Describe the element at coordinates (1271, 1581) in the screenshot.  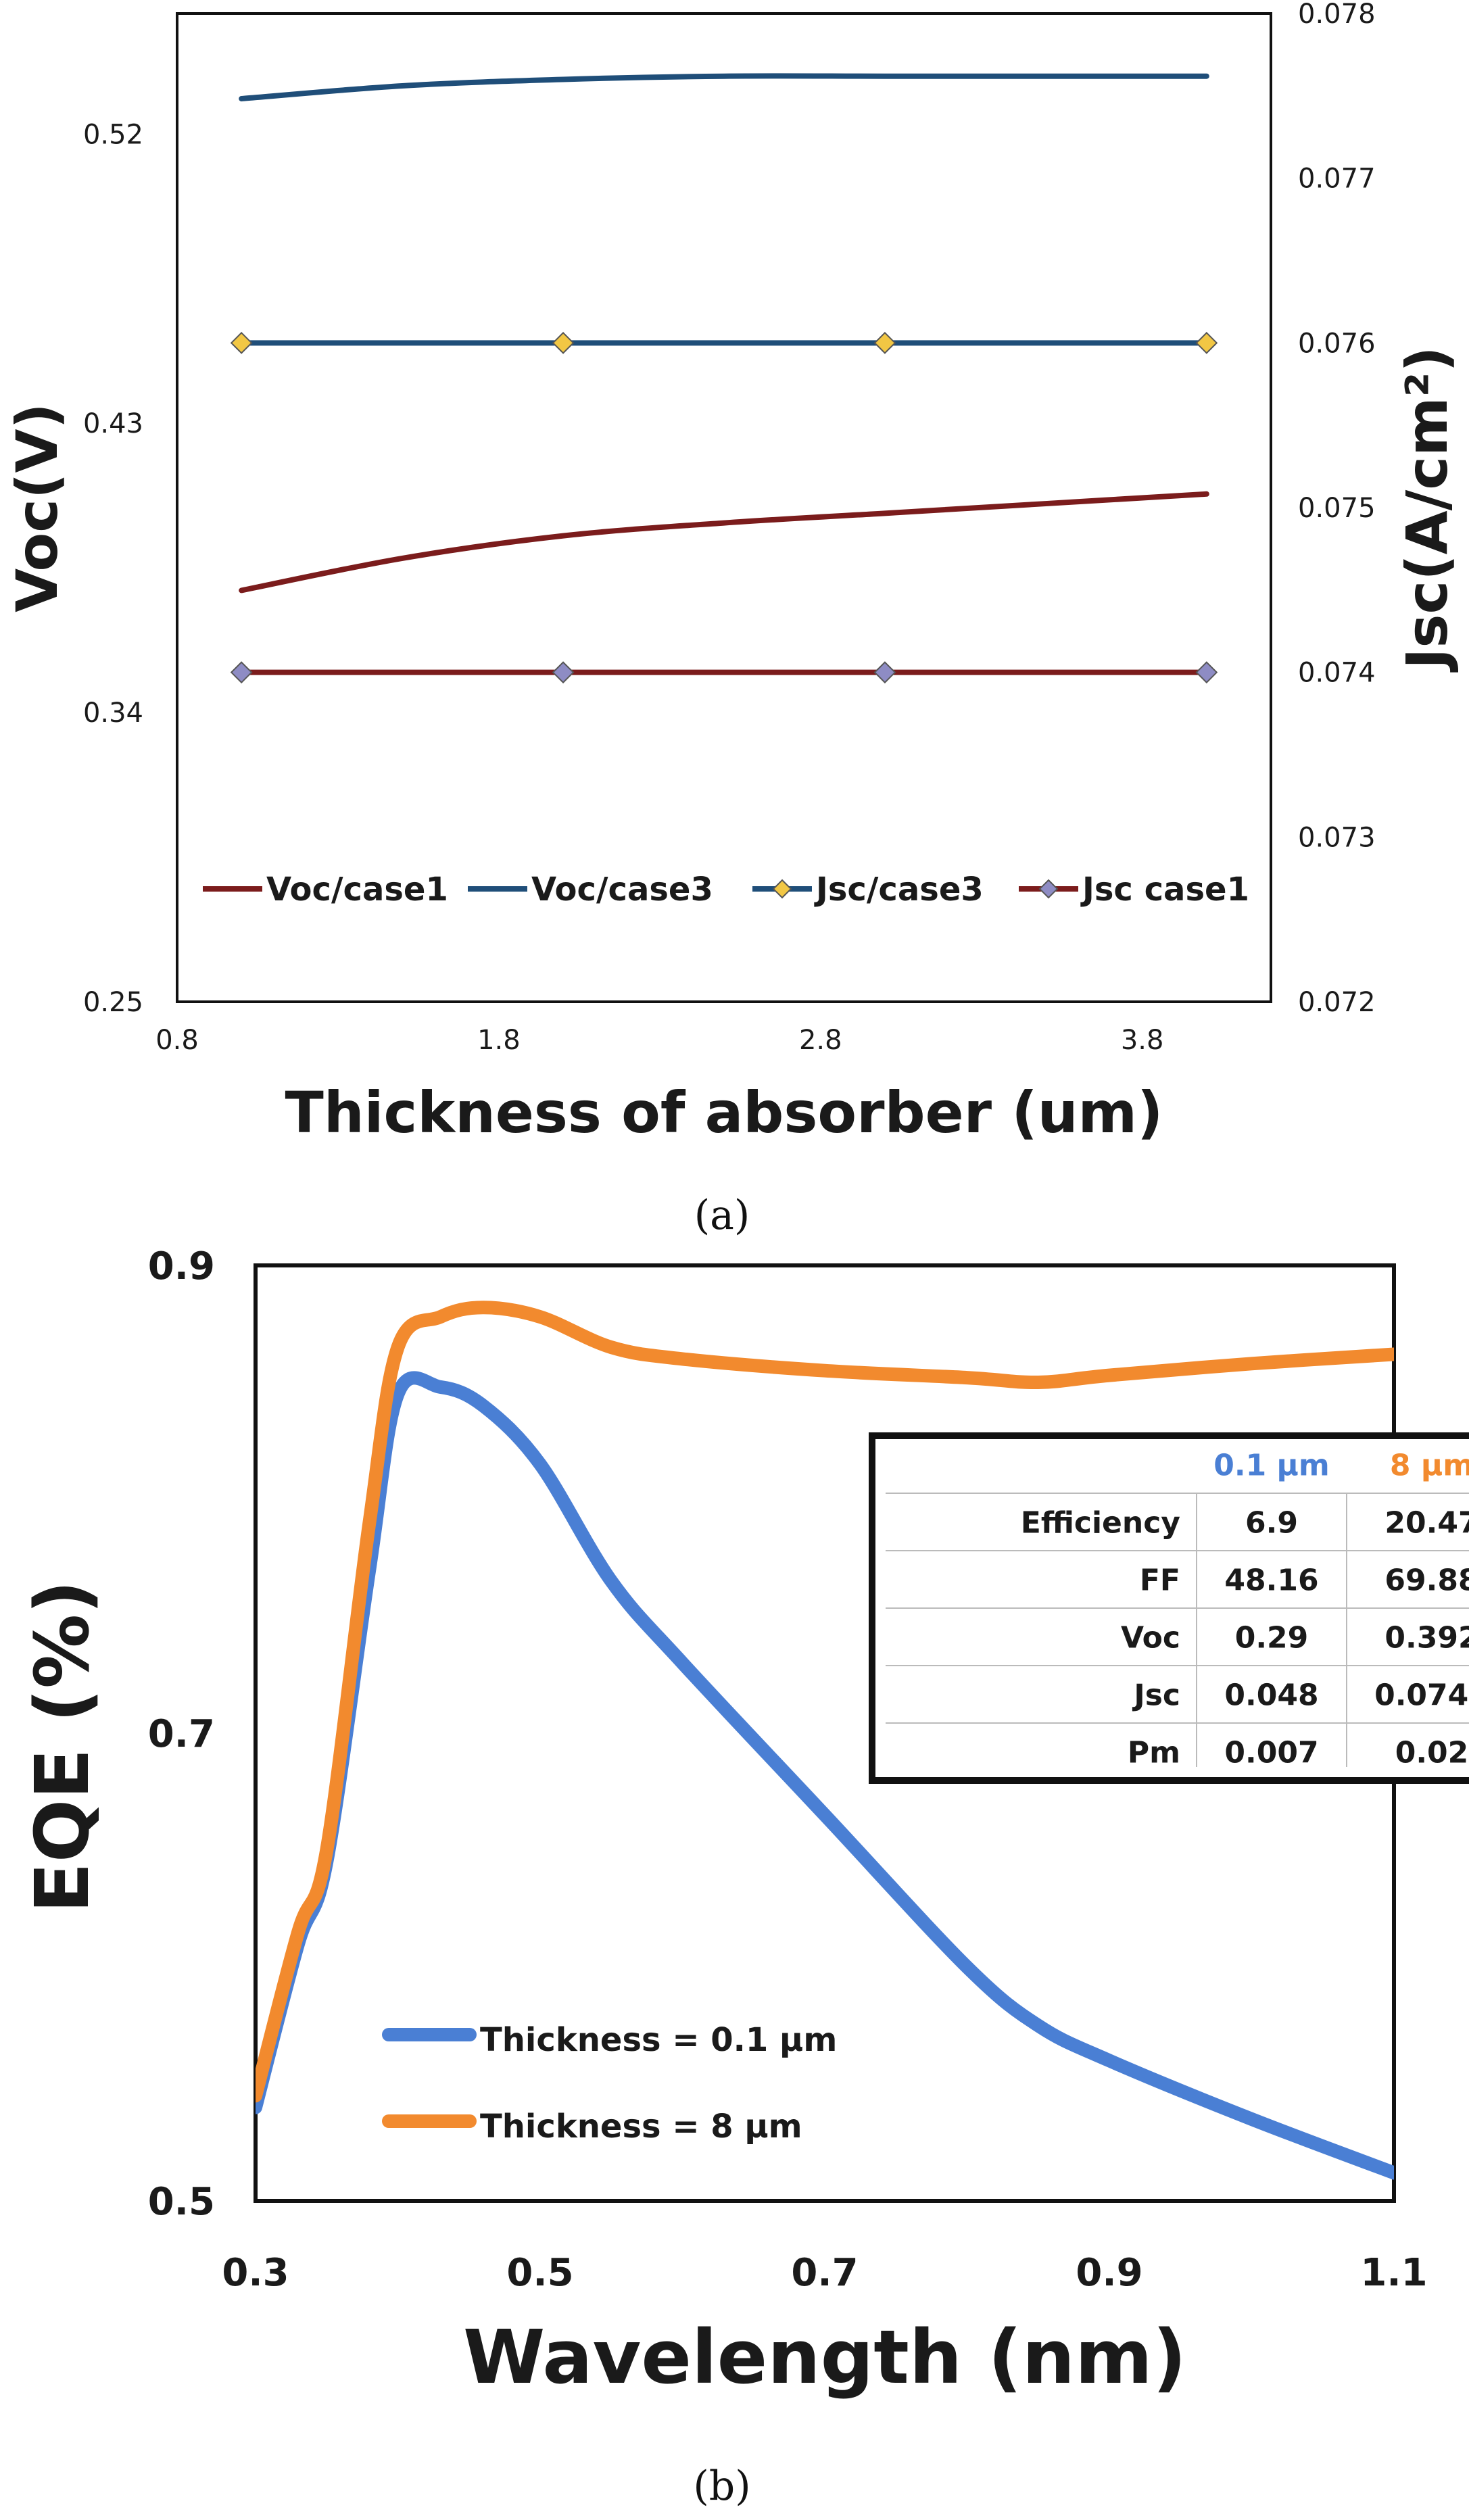
I see `inset-table-cell-1-1: 48.16` at that location.